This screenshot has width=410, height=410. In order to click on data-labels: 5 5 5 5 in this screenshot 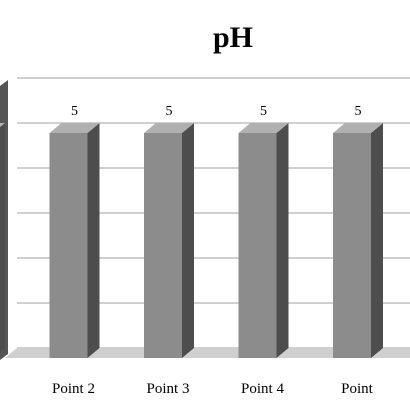, I will do `click(216, 111)`.